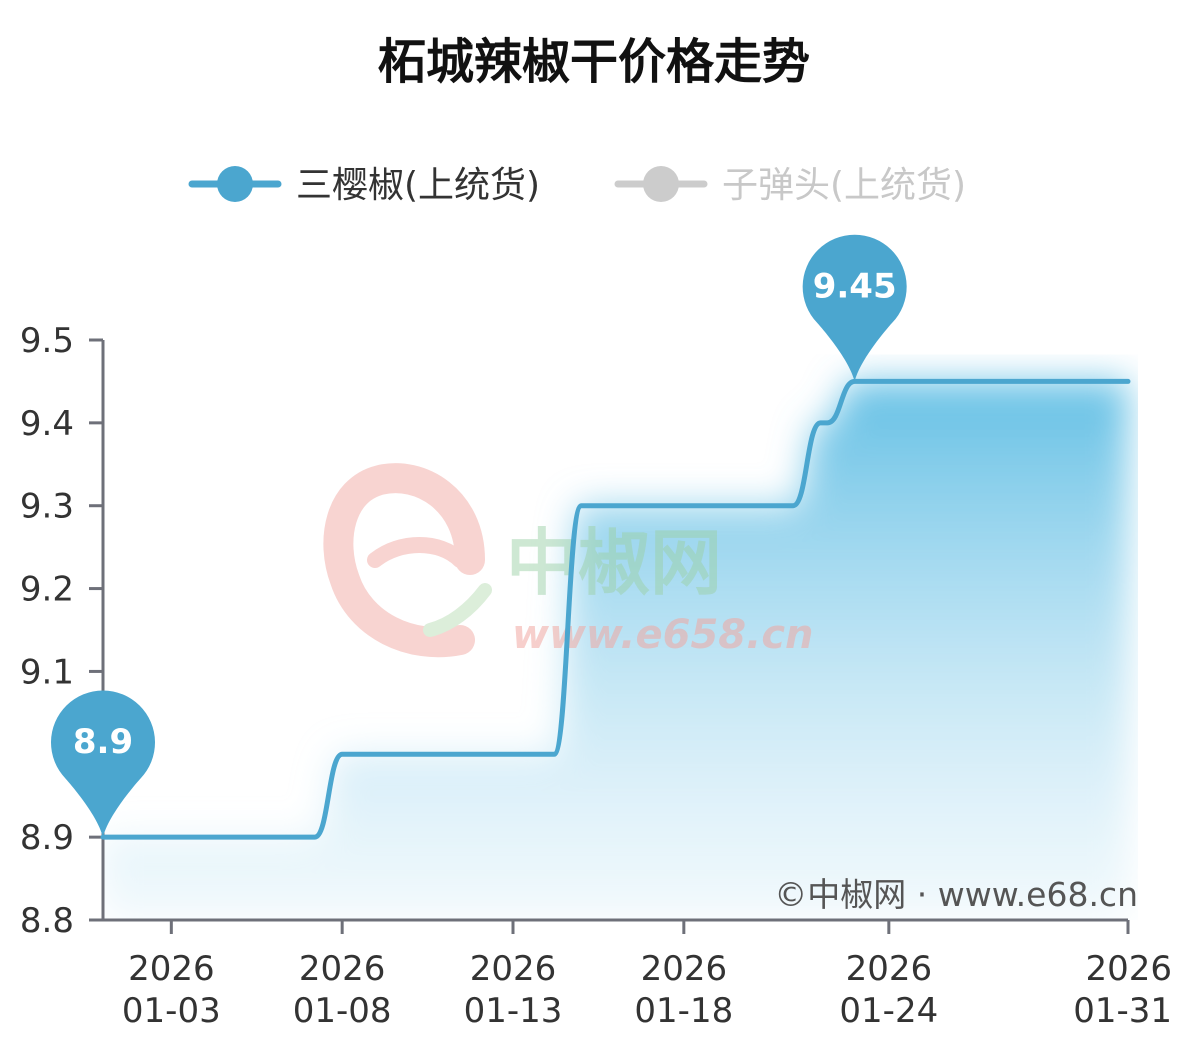  I want to click on legend-label-series-2: 子弹头(上统货), so click(844, 185).